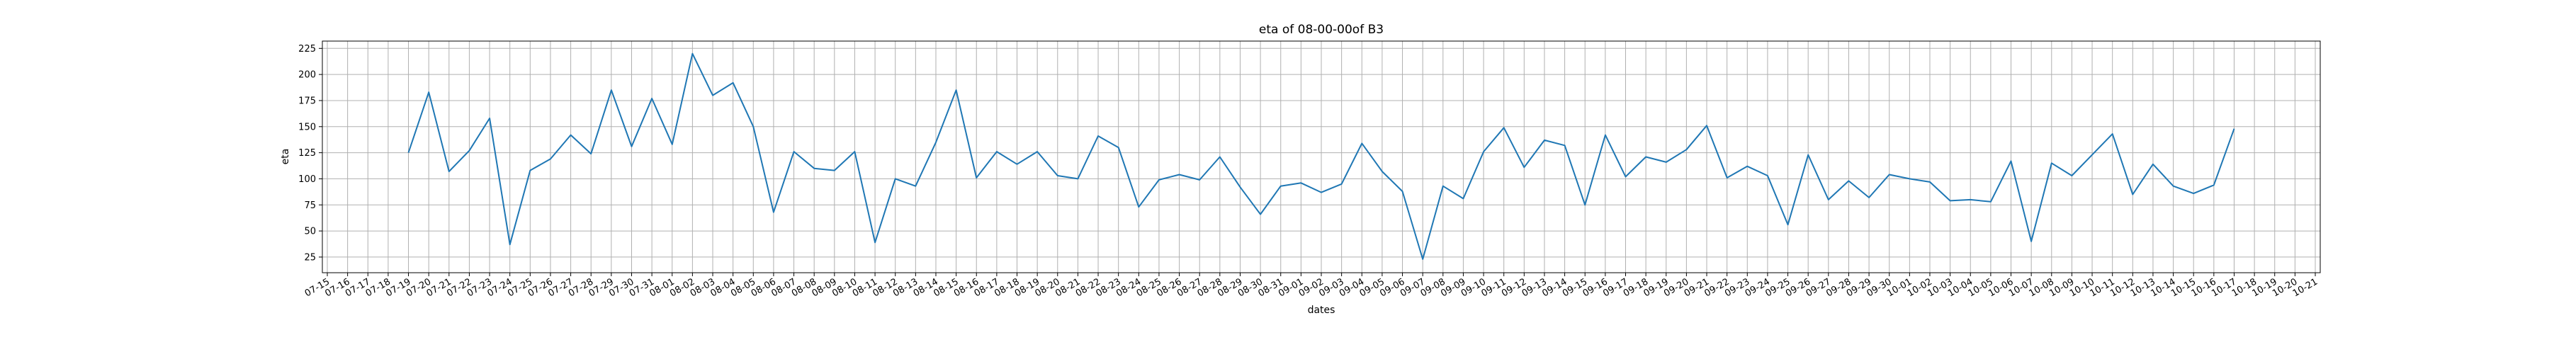 Image resolution: width=2576 pixels, height=340 pixels. What do you see at coordinates (307, 154) in the screenshot?
I see `y-tick-label: 125` at bounding box center [307, 154].